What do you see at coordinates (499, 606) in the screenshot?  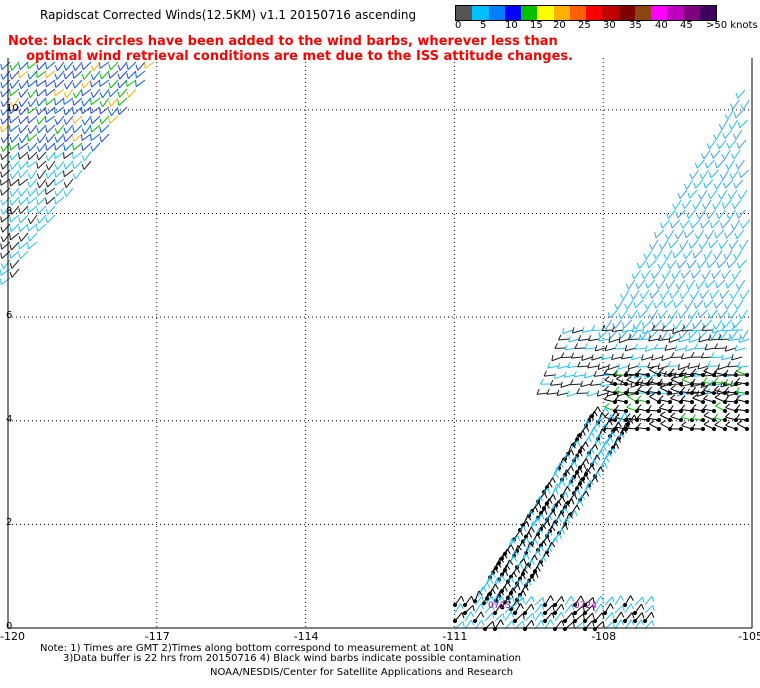 I see `time-label: 0723` at bounding box center [499, 606].